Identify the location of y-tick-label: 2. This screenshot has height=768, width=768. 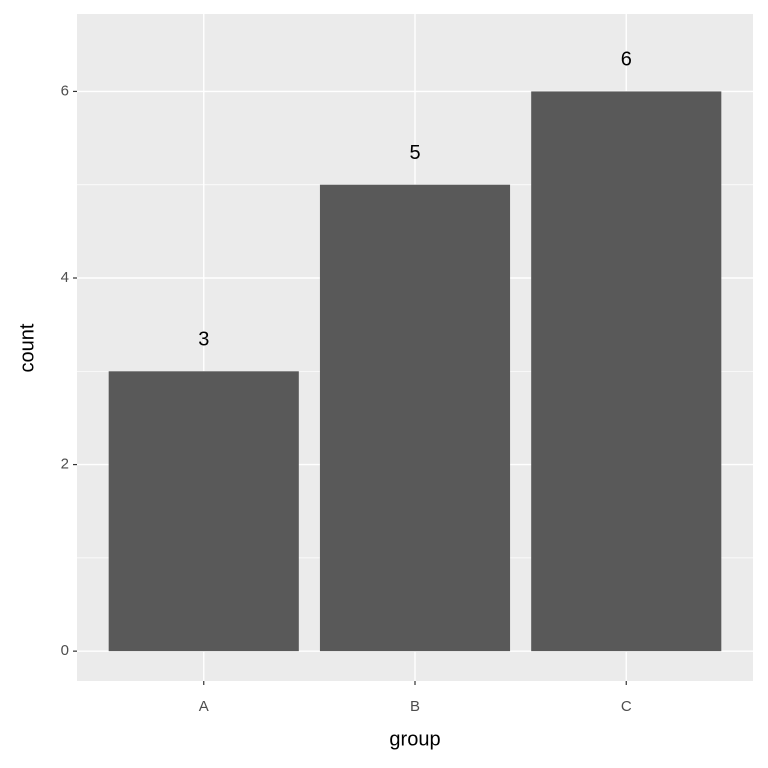
(65, 464).